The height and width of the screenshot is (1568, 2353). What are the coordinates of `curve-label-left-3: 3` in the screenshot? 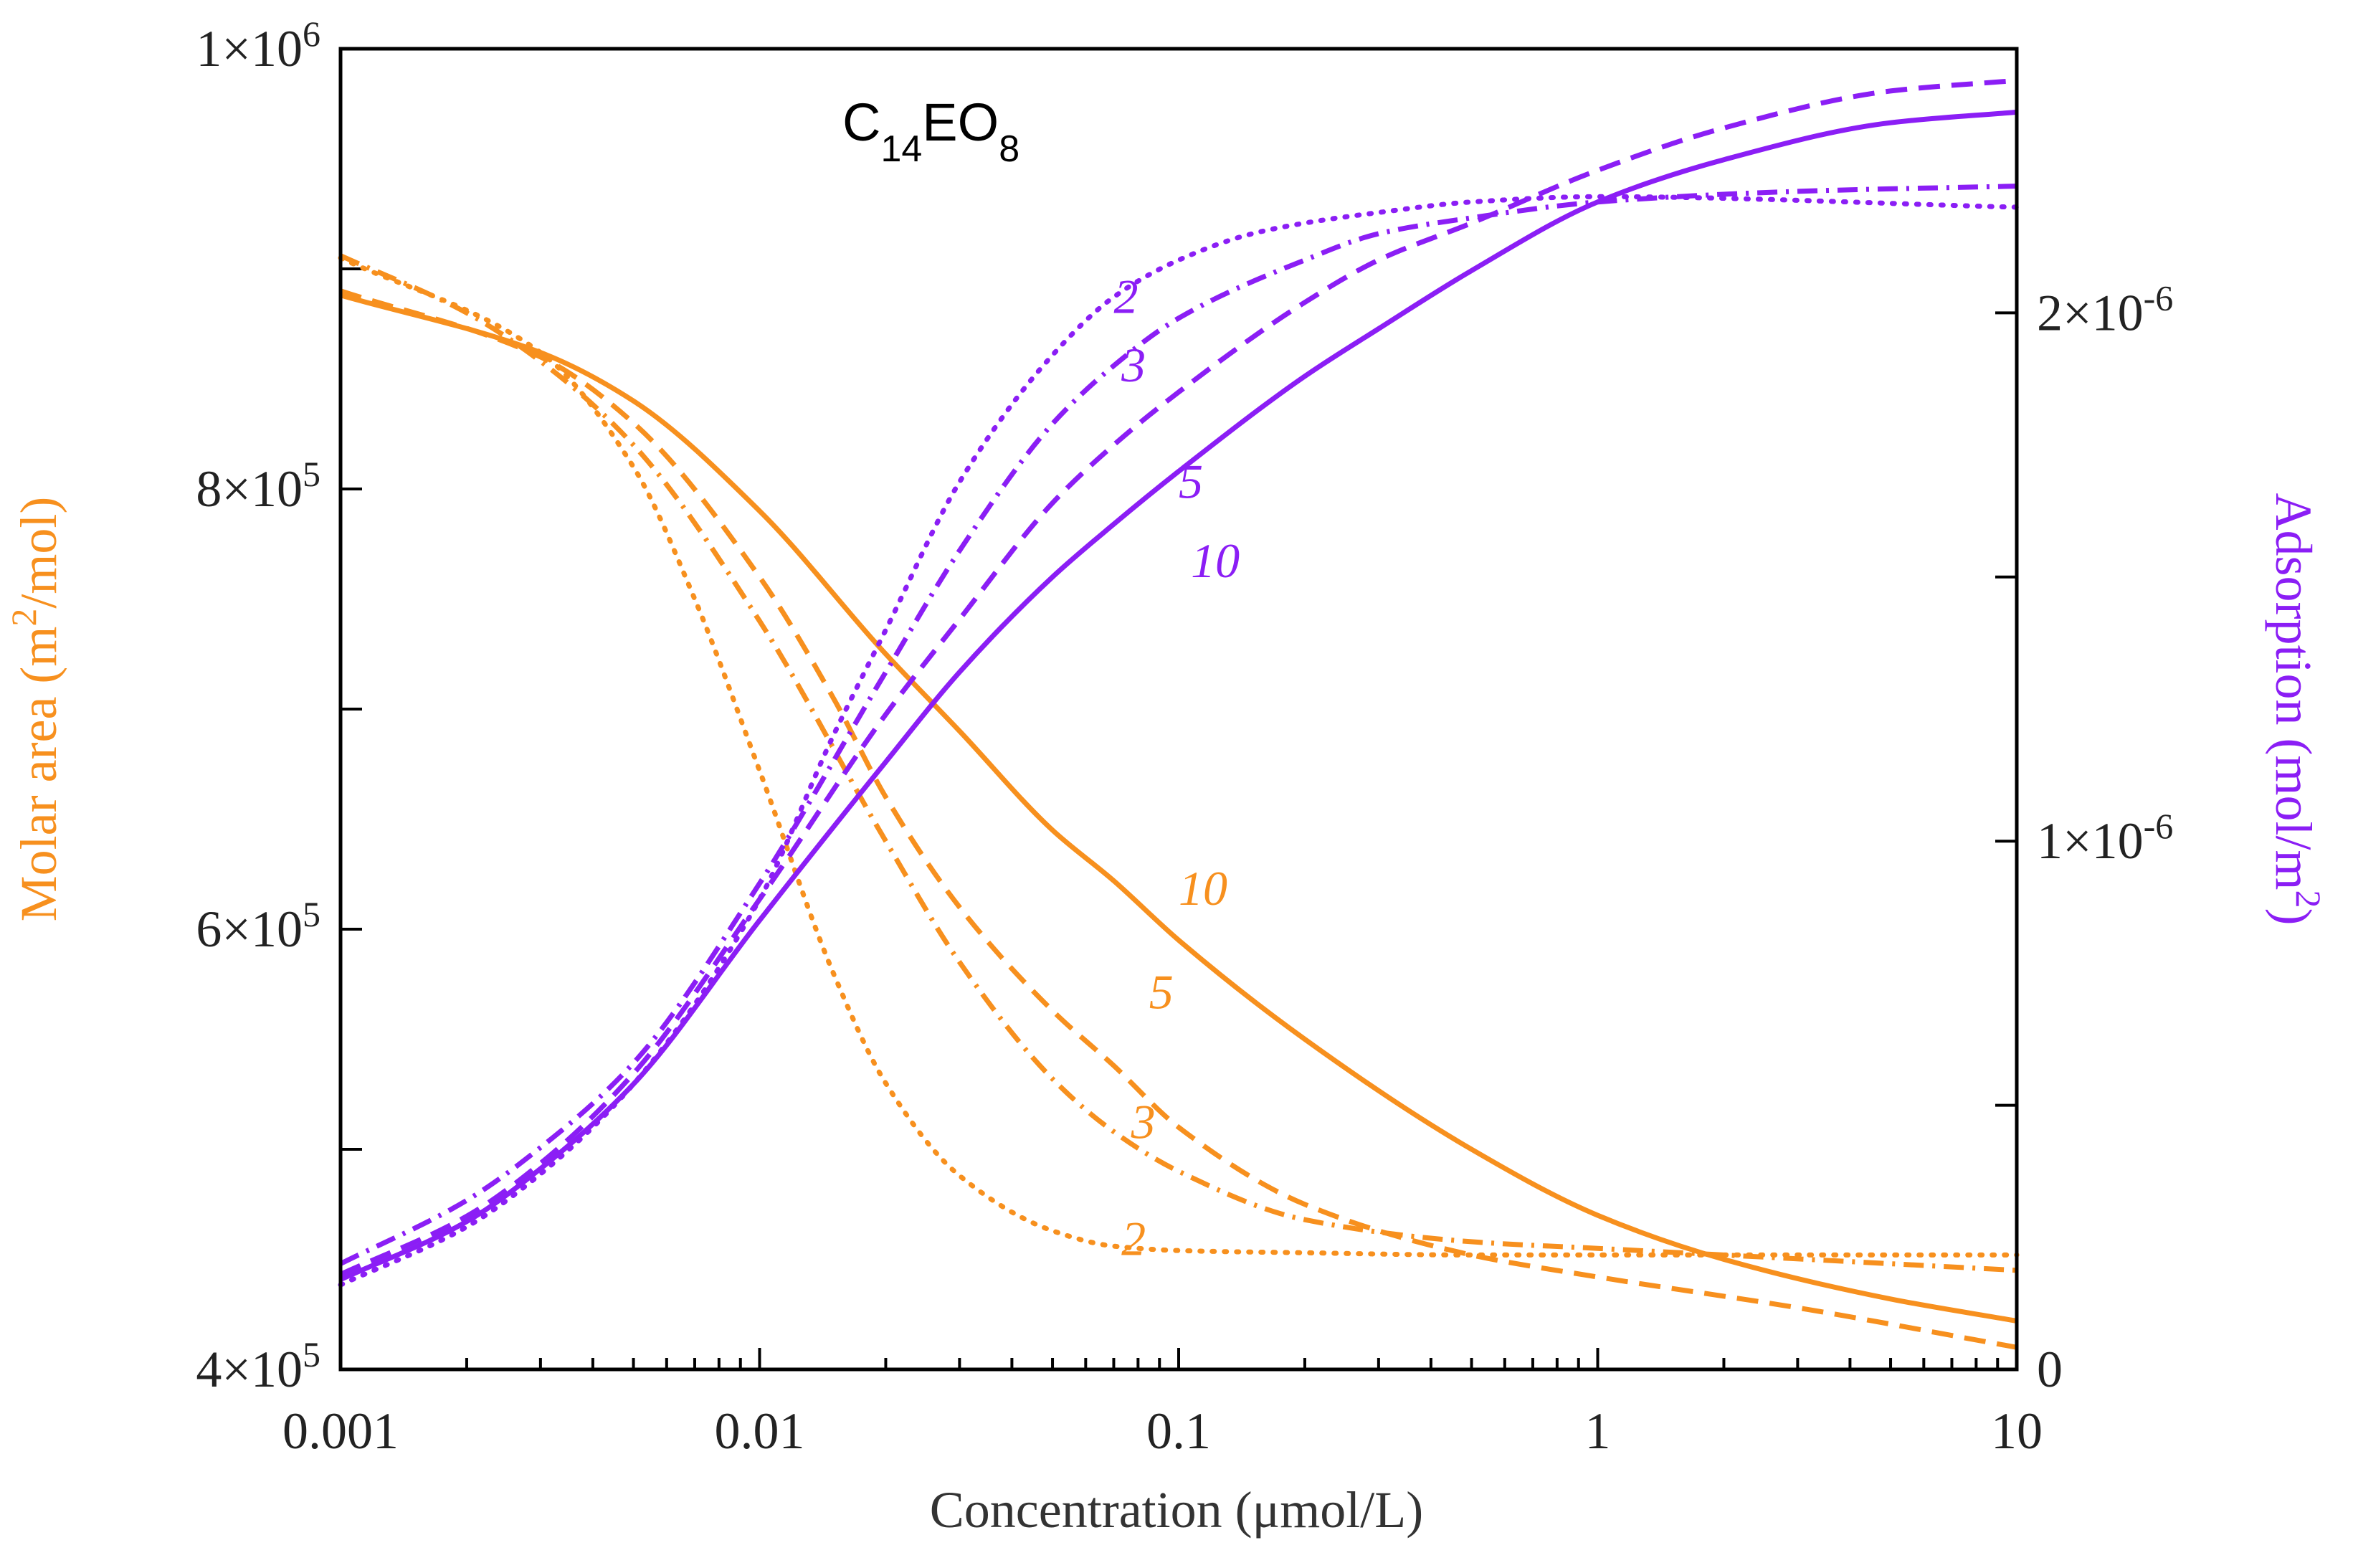 It's located at (1143, 1122).